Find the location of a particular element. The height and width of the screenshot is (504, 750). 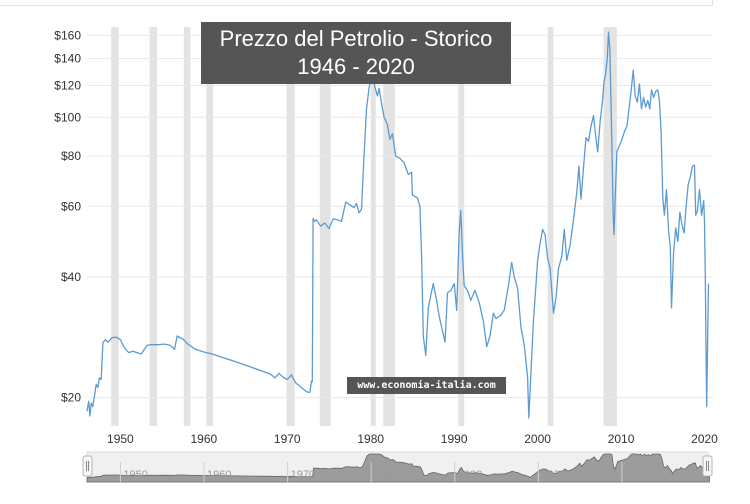

y-tick-label-160: $160 is located at coordinates (67, 35).